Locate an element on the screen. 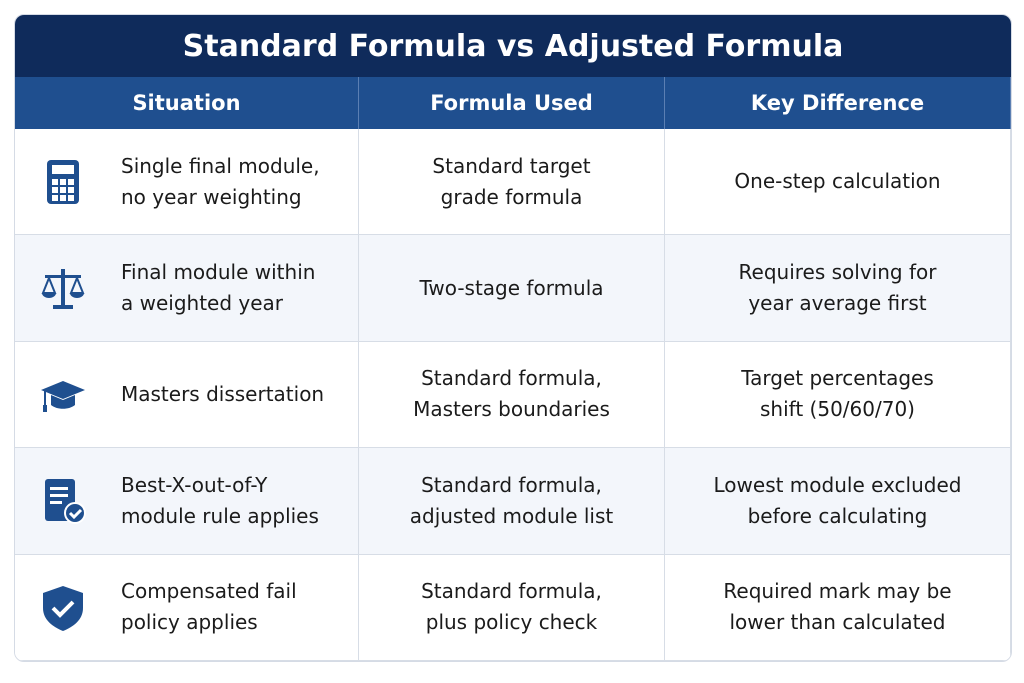  column-header: Formula Used is located at coordinates (512, 103).